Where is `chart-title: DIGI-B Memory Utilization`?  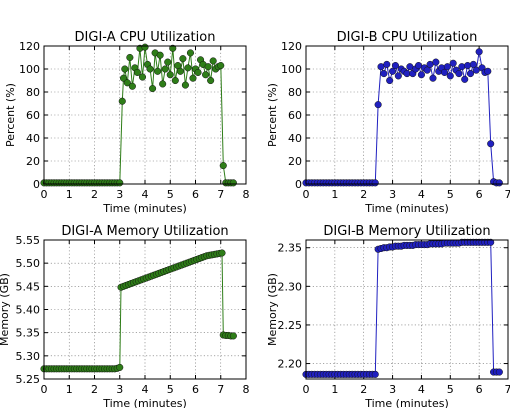 chart-title: DIGI-B Memory Utilization is located at coordinates (406, 231).